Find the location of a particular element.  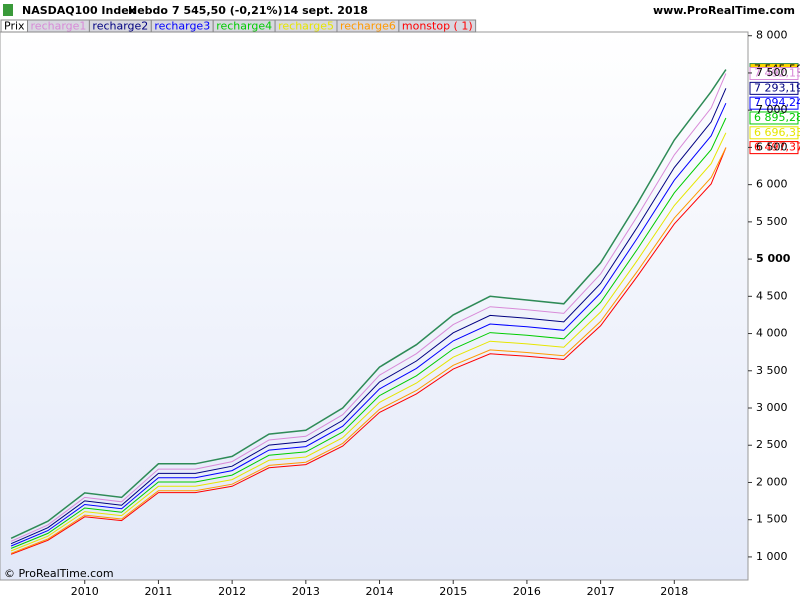

legend-label: Prix is located at coordinates (14, 26).